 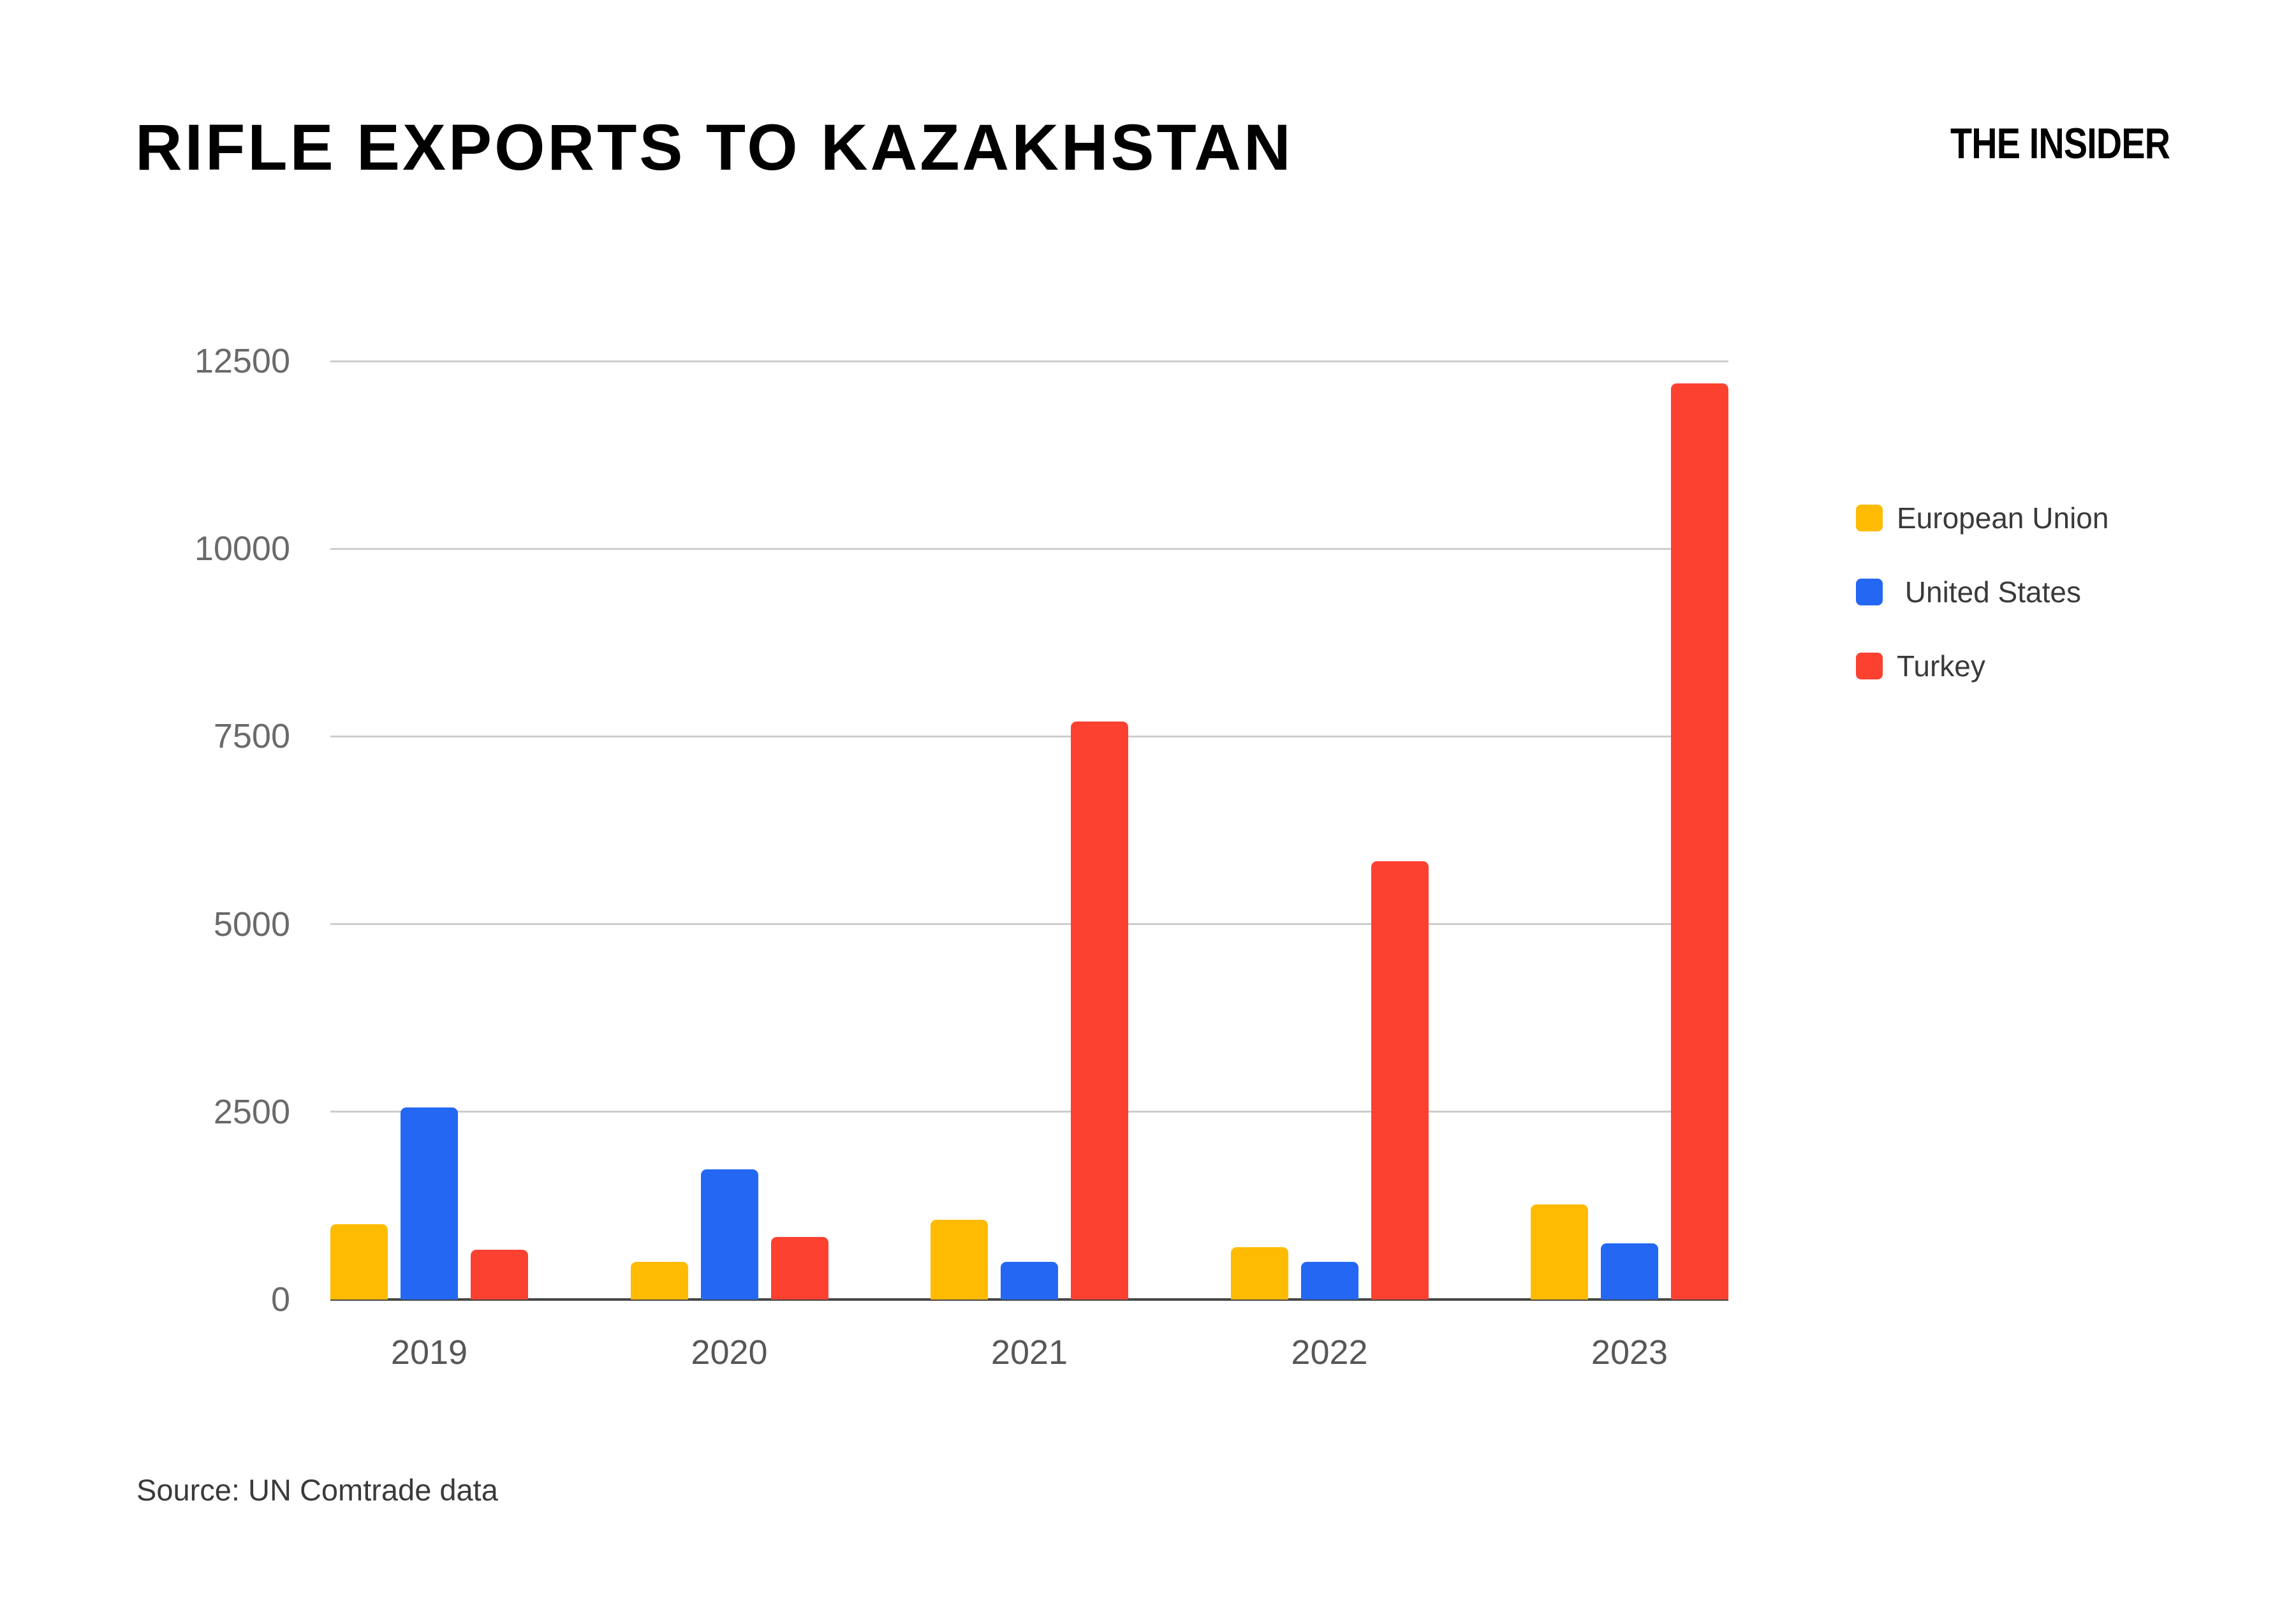 I want to click on y-axis-label-2500: 2500, so click(x=251, y=1111).